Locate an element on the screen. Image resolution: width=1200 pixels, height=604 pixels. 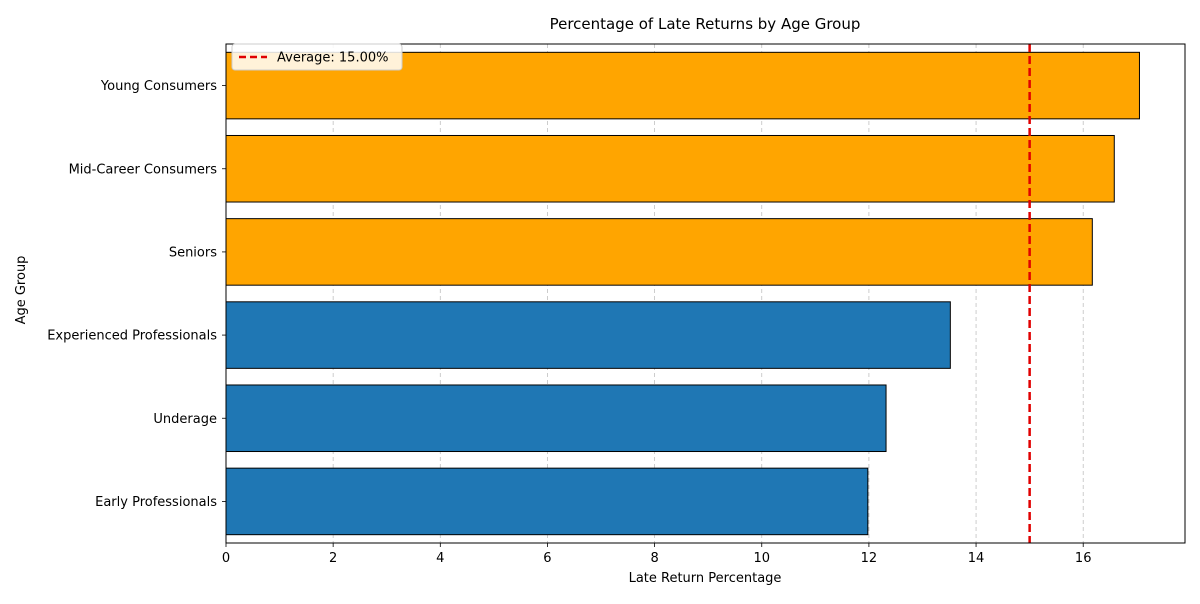
x-axis-label: Late Return Percentage is located at coordinates (705, 578).